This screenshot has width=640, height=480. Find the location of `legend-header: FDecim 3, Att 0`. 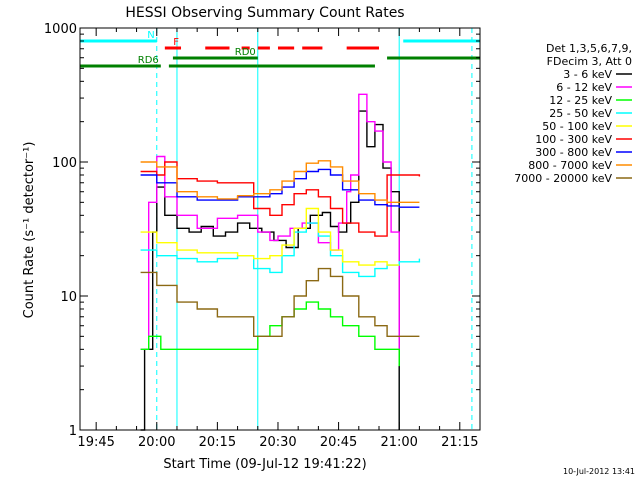

legend-header: FDecim 3, Att 0 is located at coordinates (589, 61).